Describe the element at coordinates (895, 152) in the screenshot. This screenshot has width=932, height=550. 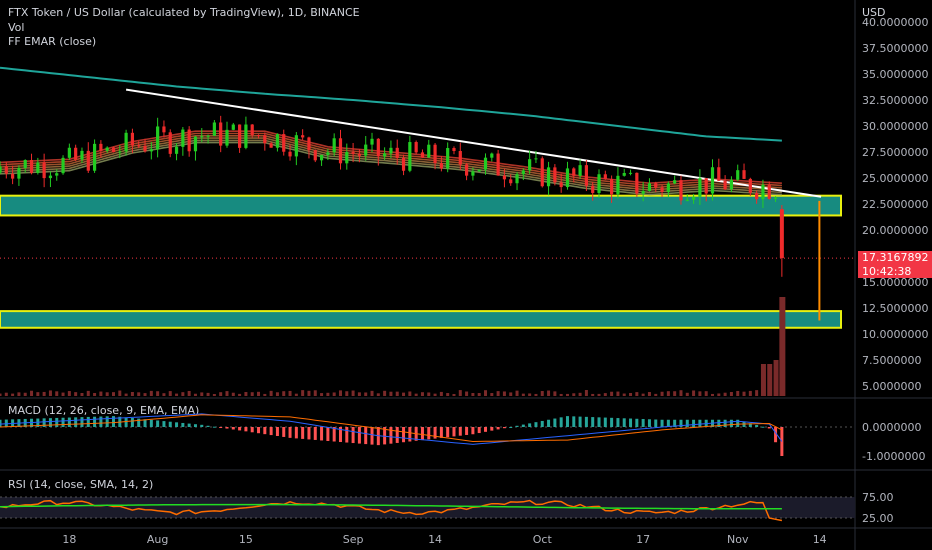
I see `price-tick-label: 27.5000000` at that location.